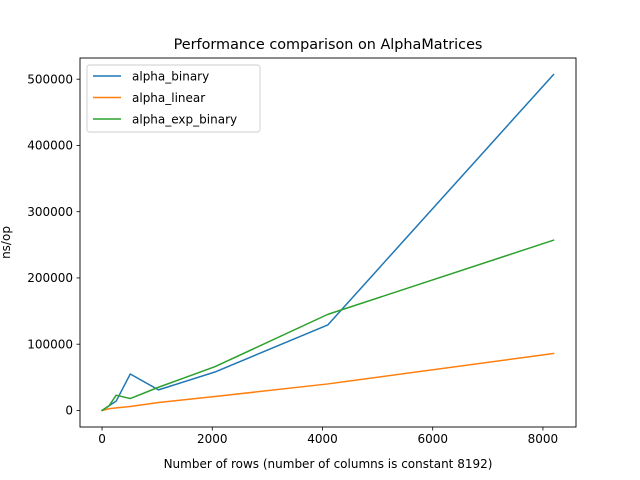 This screenshot has width=640, height=480. I want to click on legend: alpha_binary alpha_linear alpha_exp_binary, so click(173, 98).